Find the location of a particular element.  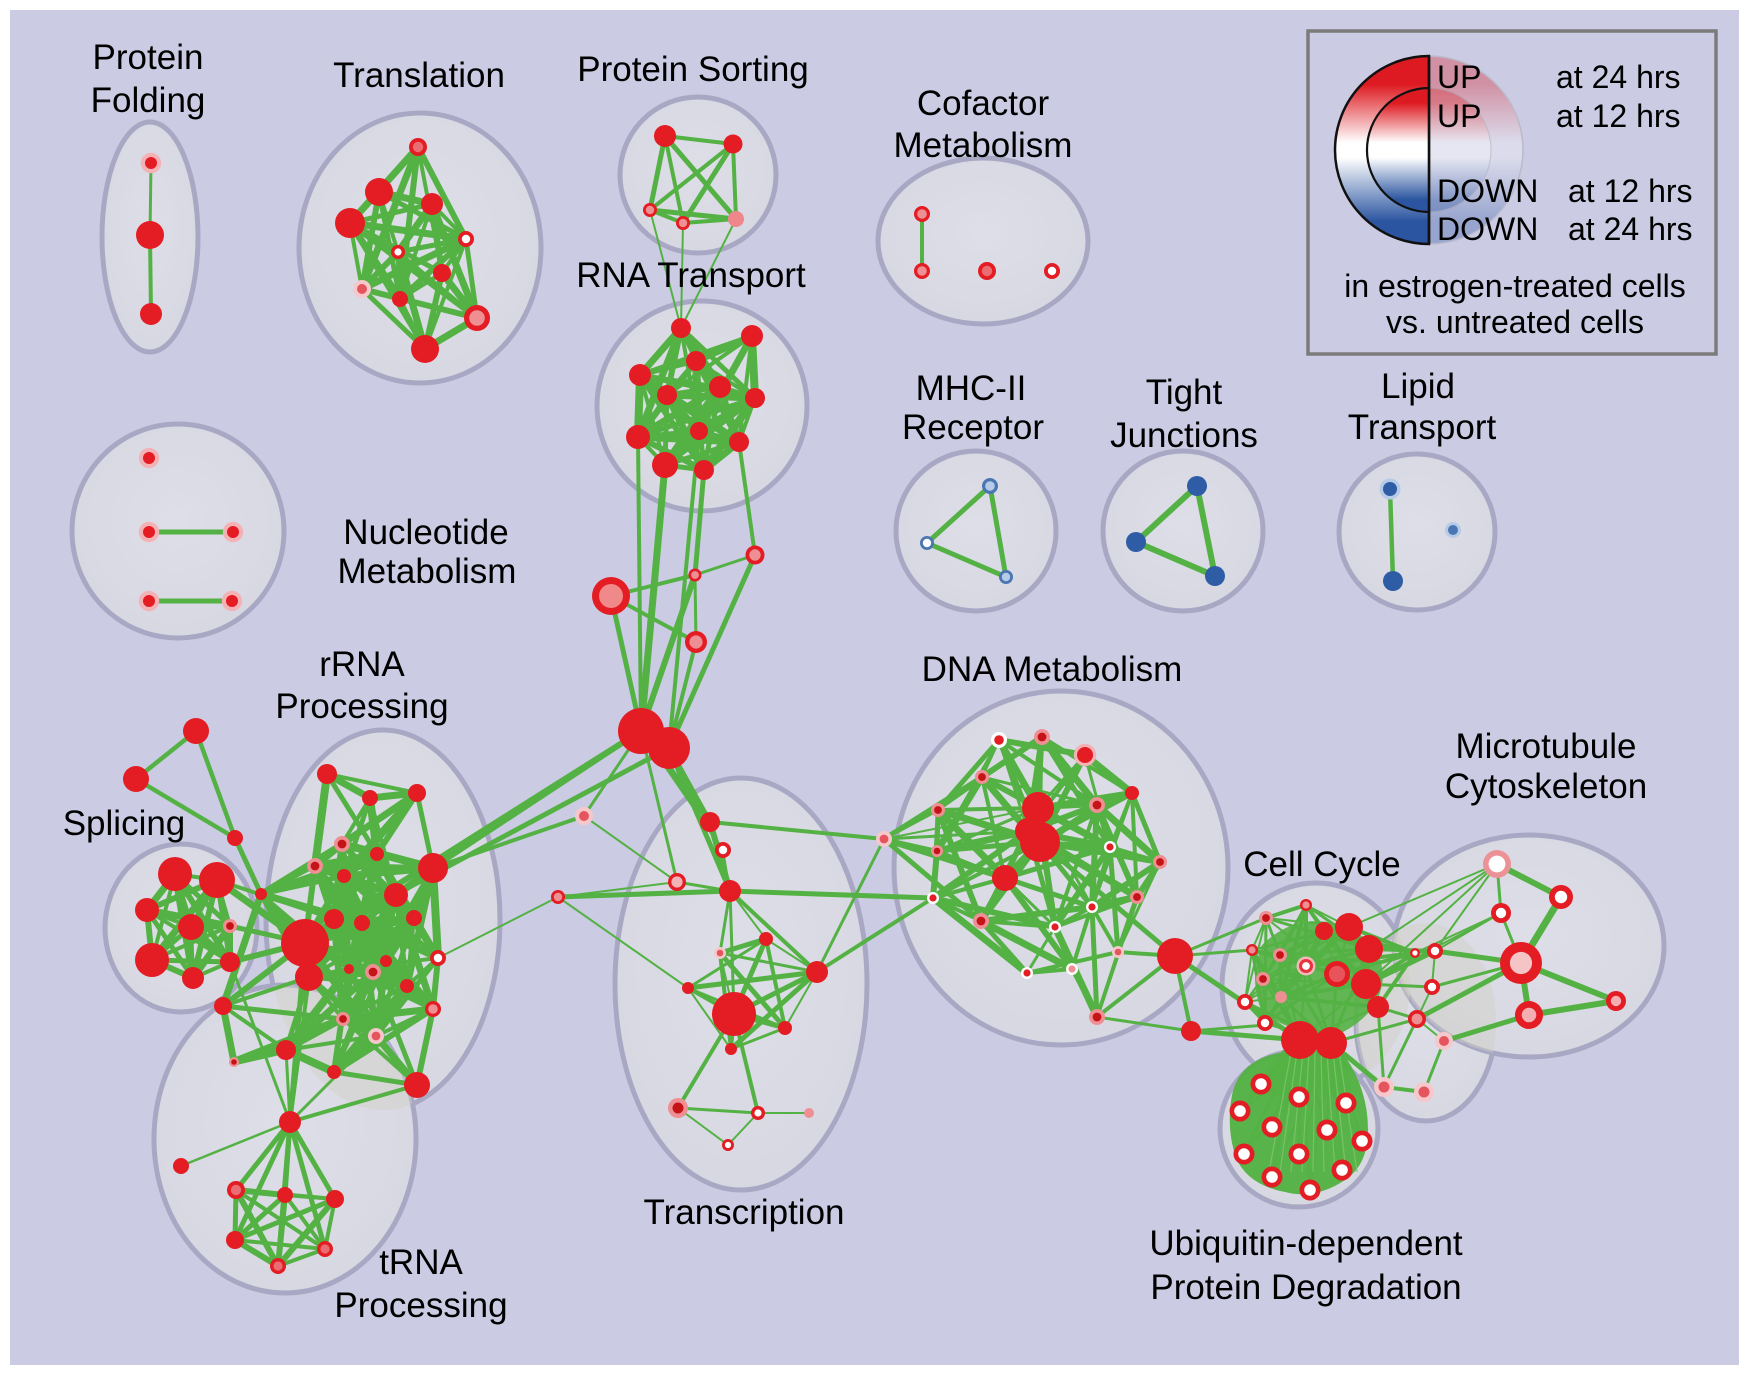

svg-text: in estrogen-treated cells is located at coordinates (1515, 286).